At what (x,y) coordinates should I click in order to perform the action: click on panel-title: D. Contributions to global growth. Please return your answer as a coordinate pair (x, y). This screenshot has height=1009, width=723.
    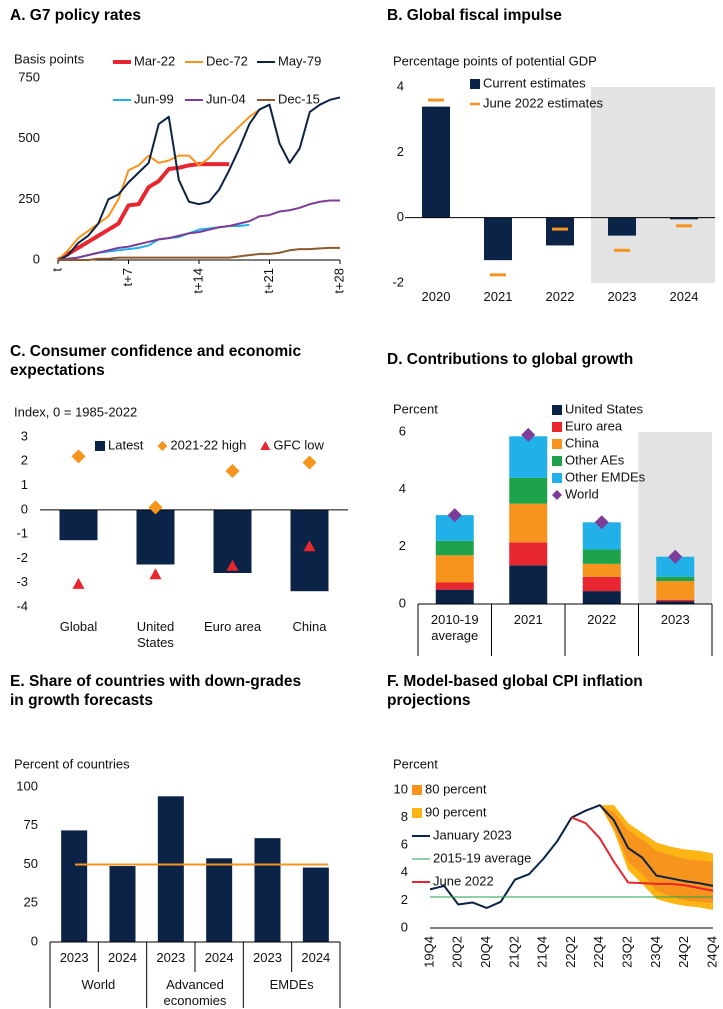
    Looking at the image, I should click on (510, 359).